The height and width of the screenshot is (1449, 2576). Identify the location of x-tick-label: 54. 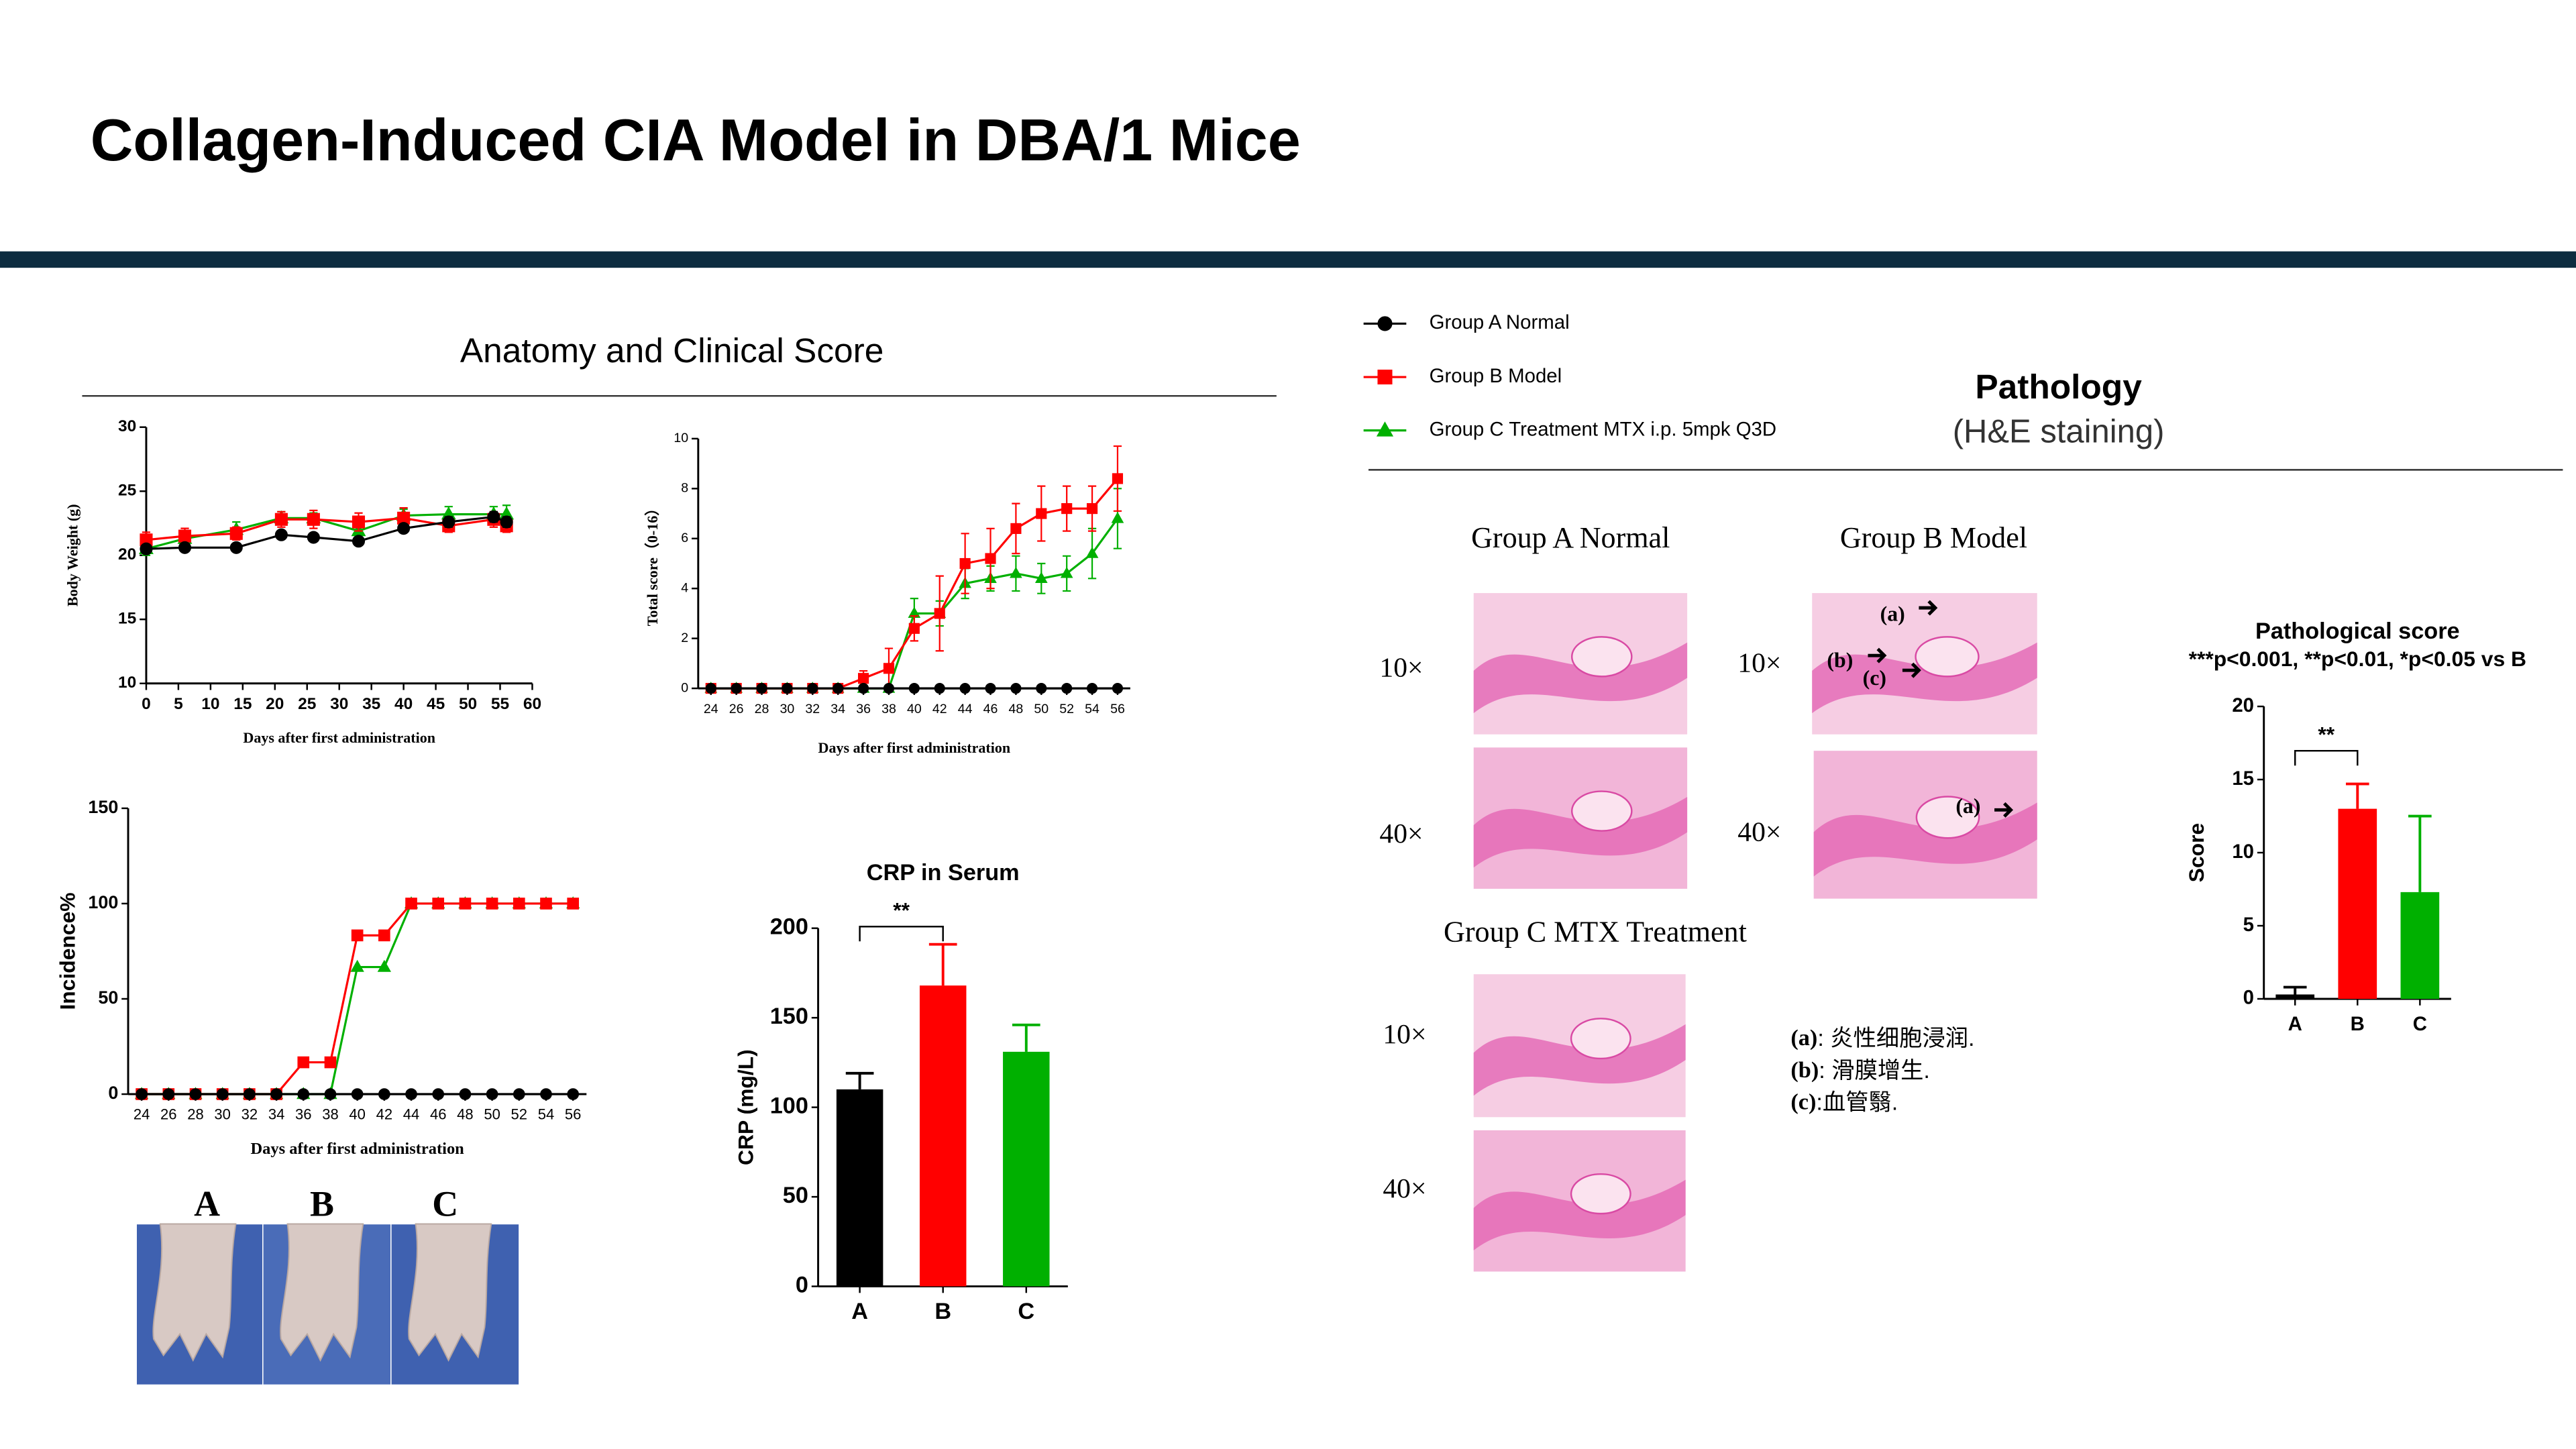
(546, 1114).